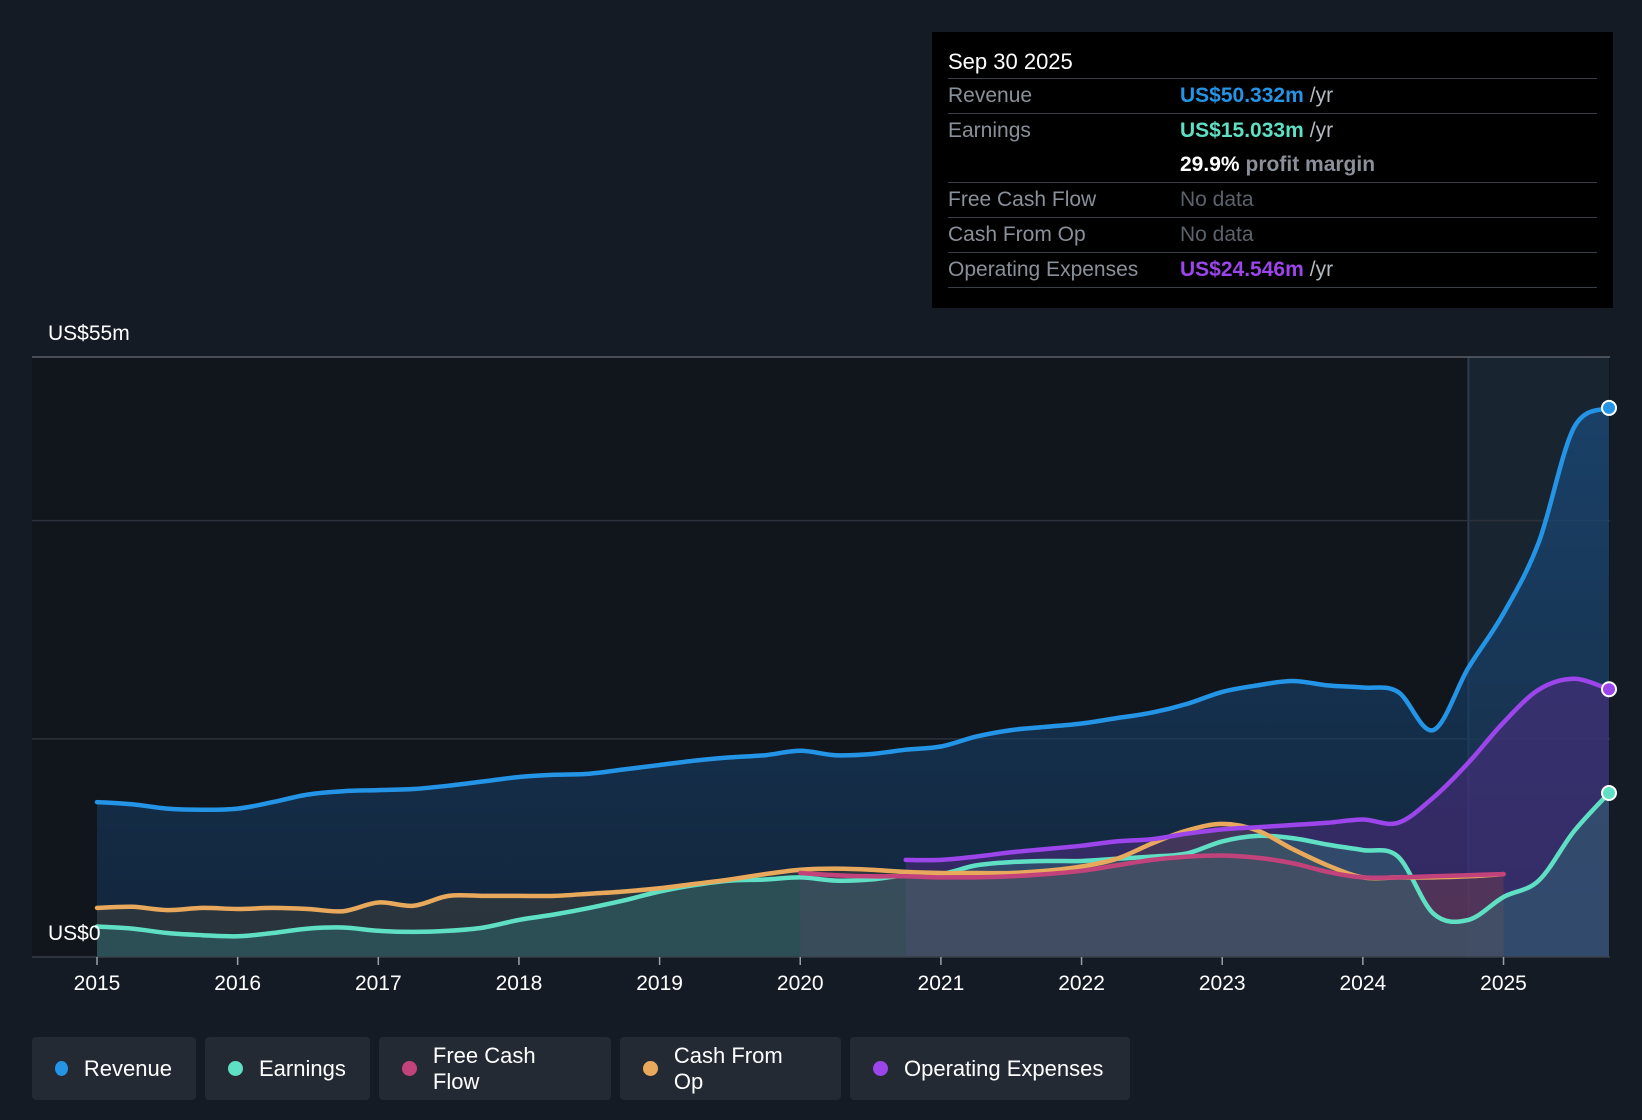 The image size is (1642, 1120). I want to click on line-operating-expenses, so click(1257, 769).